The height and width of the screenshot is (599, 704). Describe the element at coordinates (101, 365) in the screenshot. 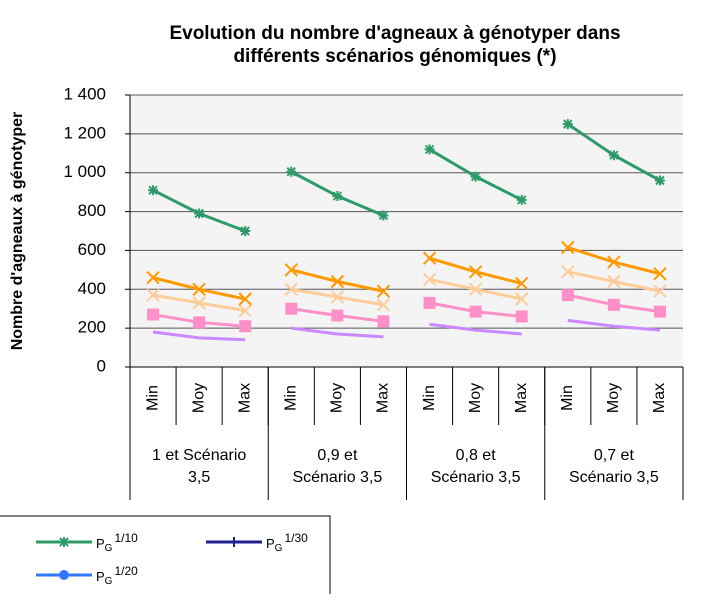

I see `y-tick-label: 0` at that location.